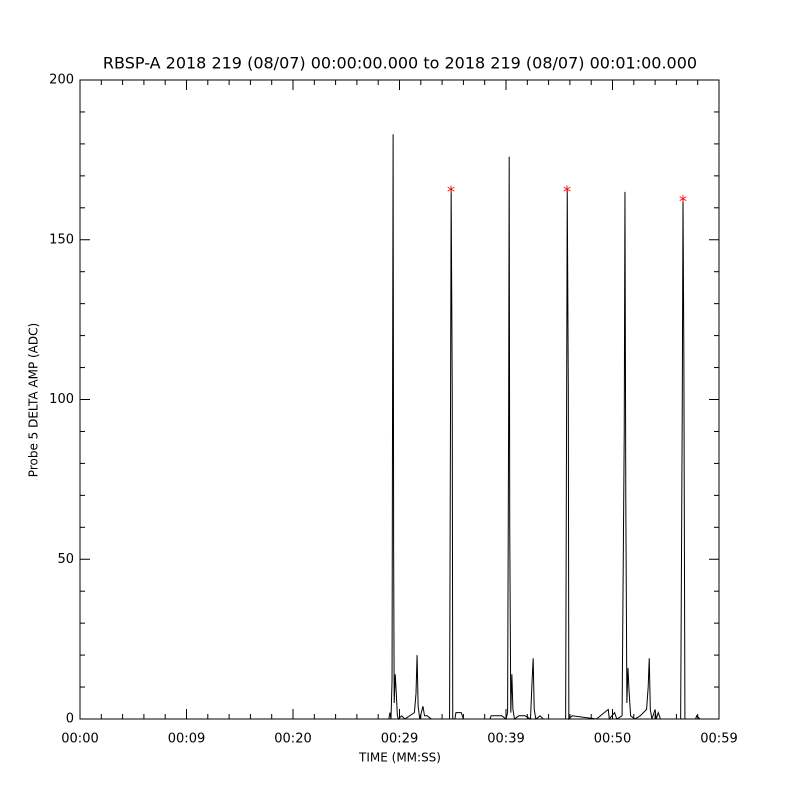  I want to click on y-tick-label: 50, so click(65, 559).